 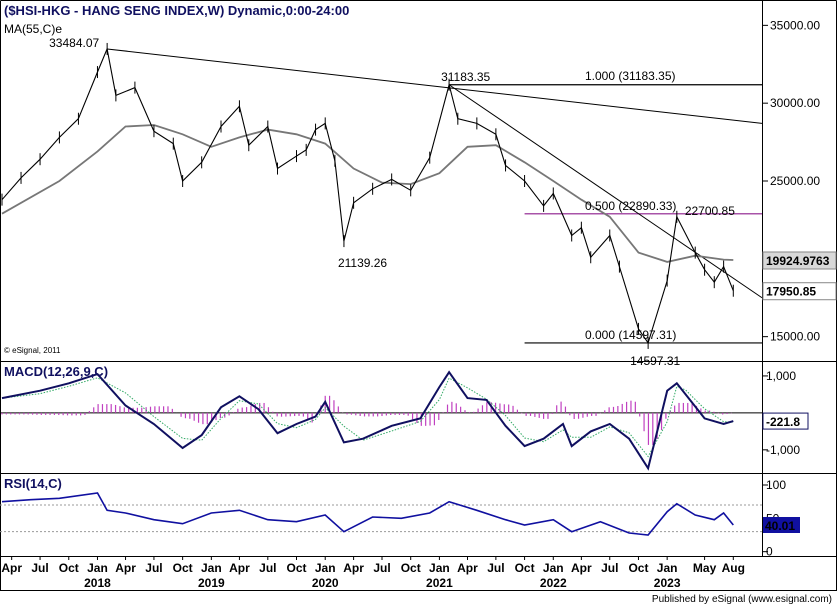 What do you see at coordinates (465, 77) in the screenshot?
I see `price-annotation: 31183.35` at bounding box center [465, 77].